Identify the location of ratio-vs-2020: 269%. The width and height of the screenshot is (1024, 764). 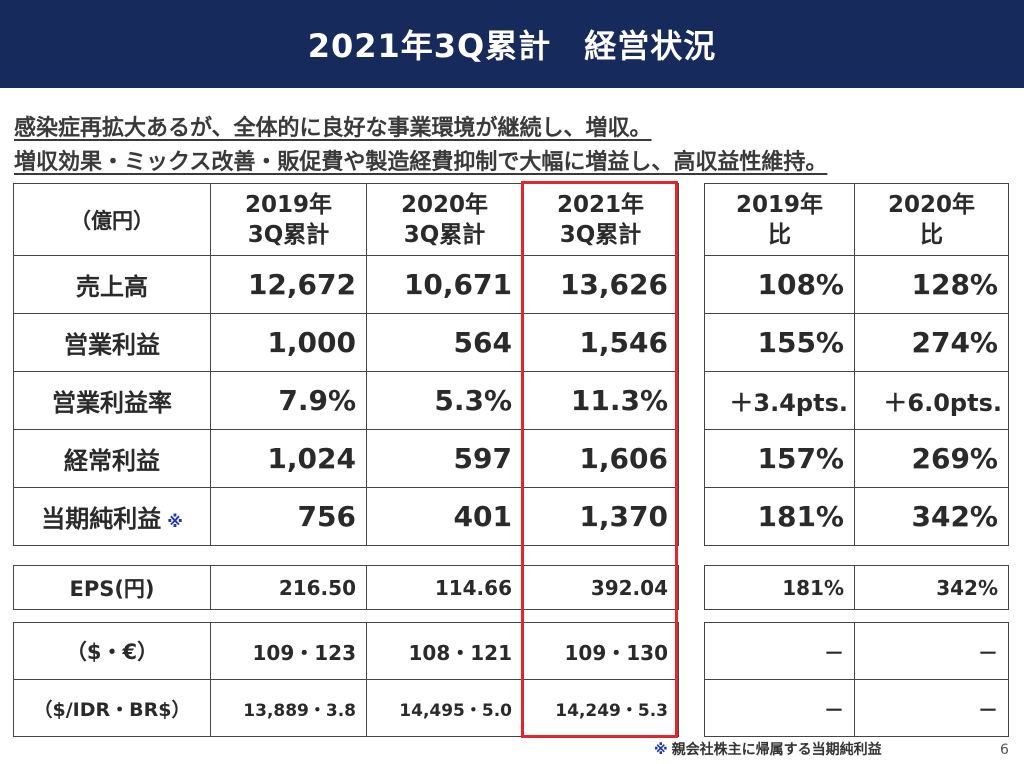
(931, 458).